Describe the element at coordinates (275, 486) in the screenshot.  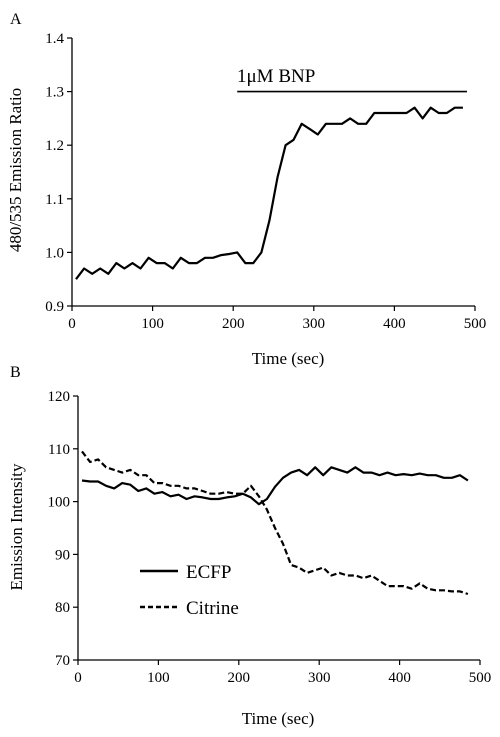
I see `panel-b-series-line-ecfp` at that location.